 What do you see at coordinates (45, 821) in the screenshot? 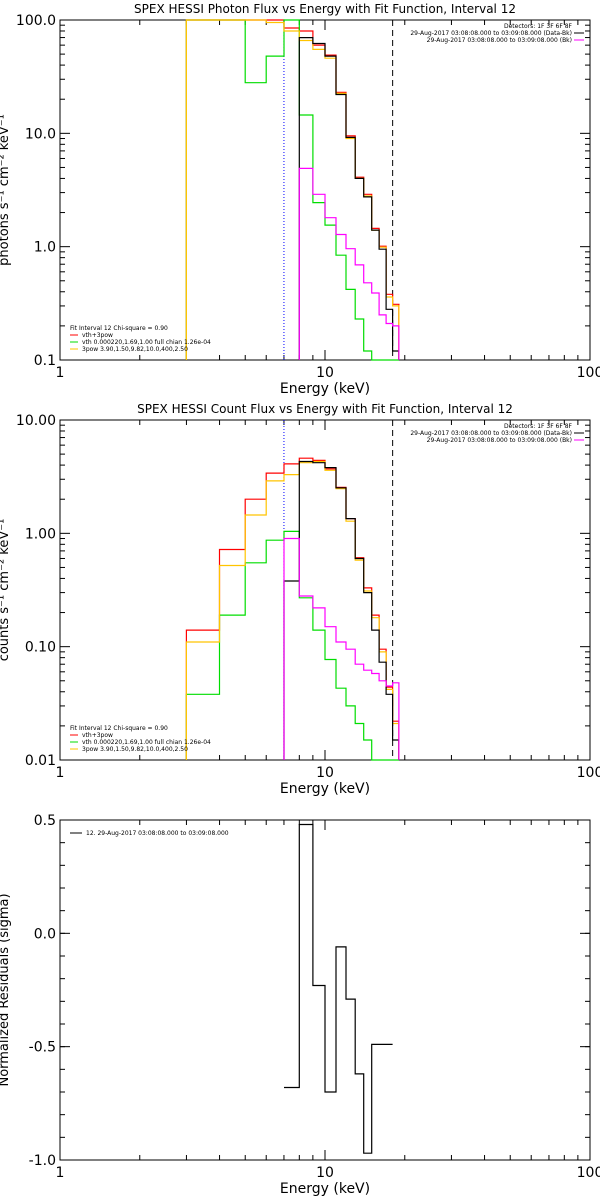
I see `y-tick-label: 0.5` at bounding box center [45, 821].